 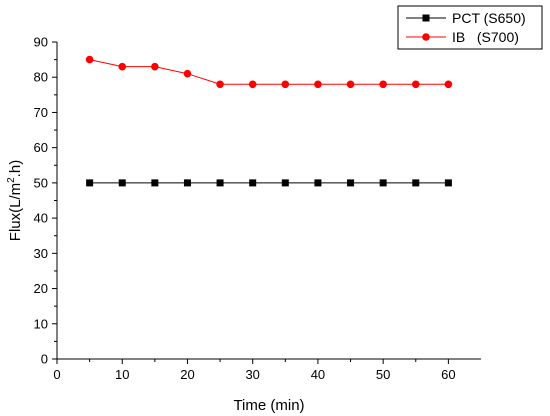 I want to click on x-tick-label: 60, so click(x=448, y=374).